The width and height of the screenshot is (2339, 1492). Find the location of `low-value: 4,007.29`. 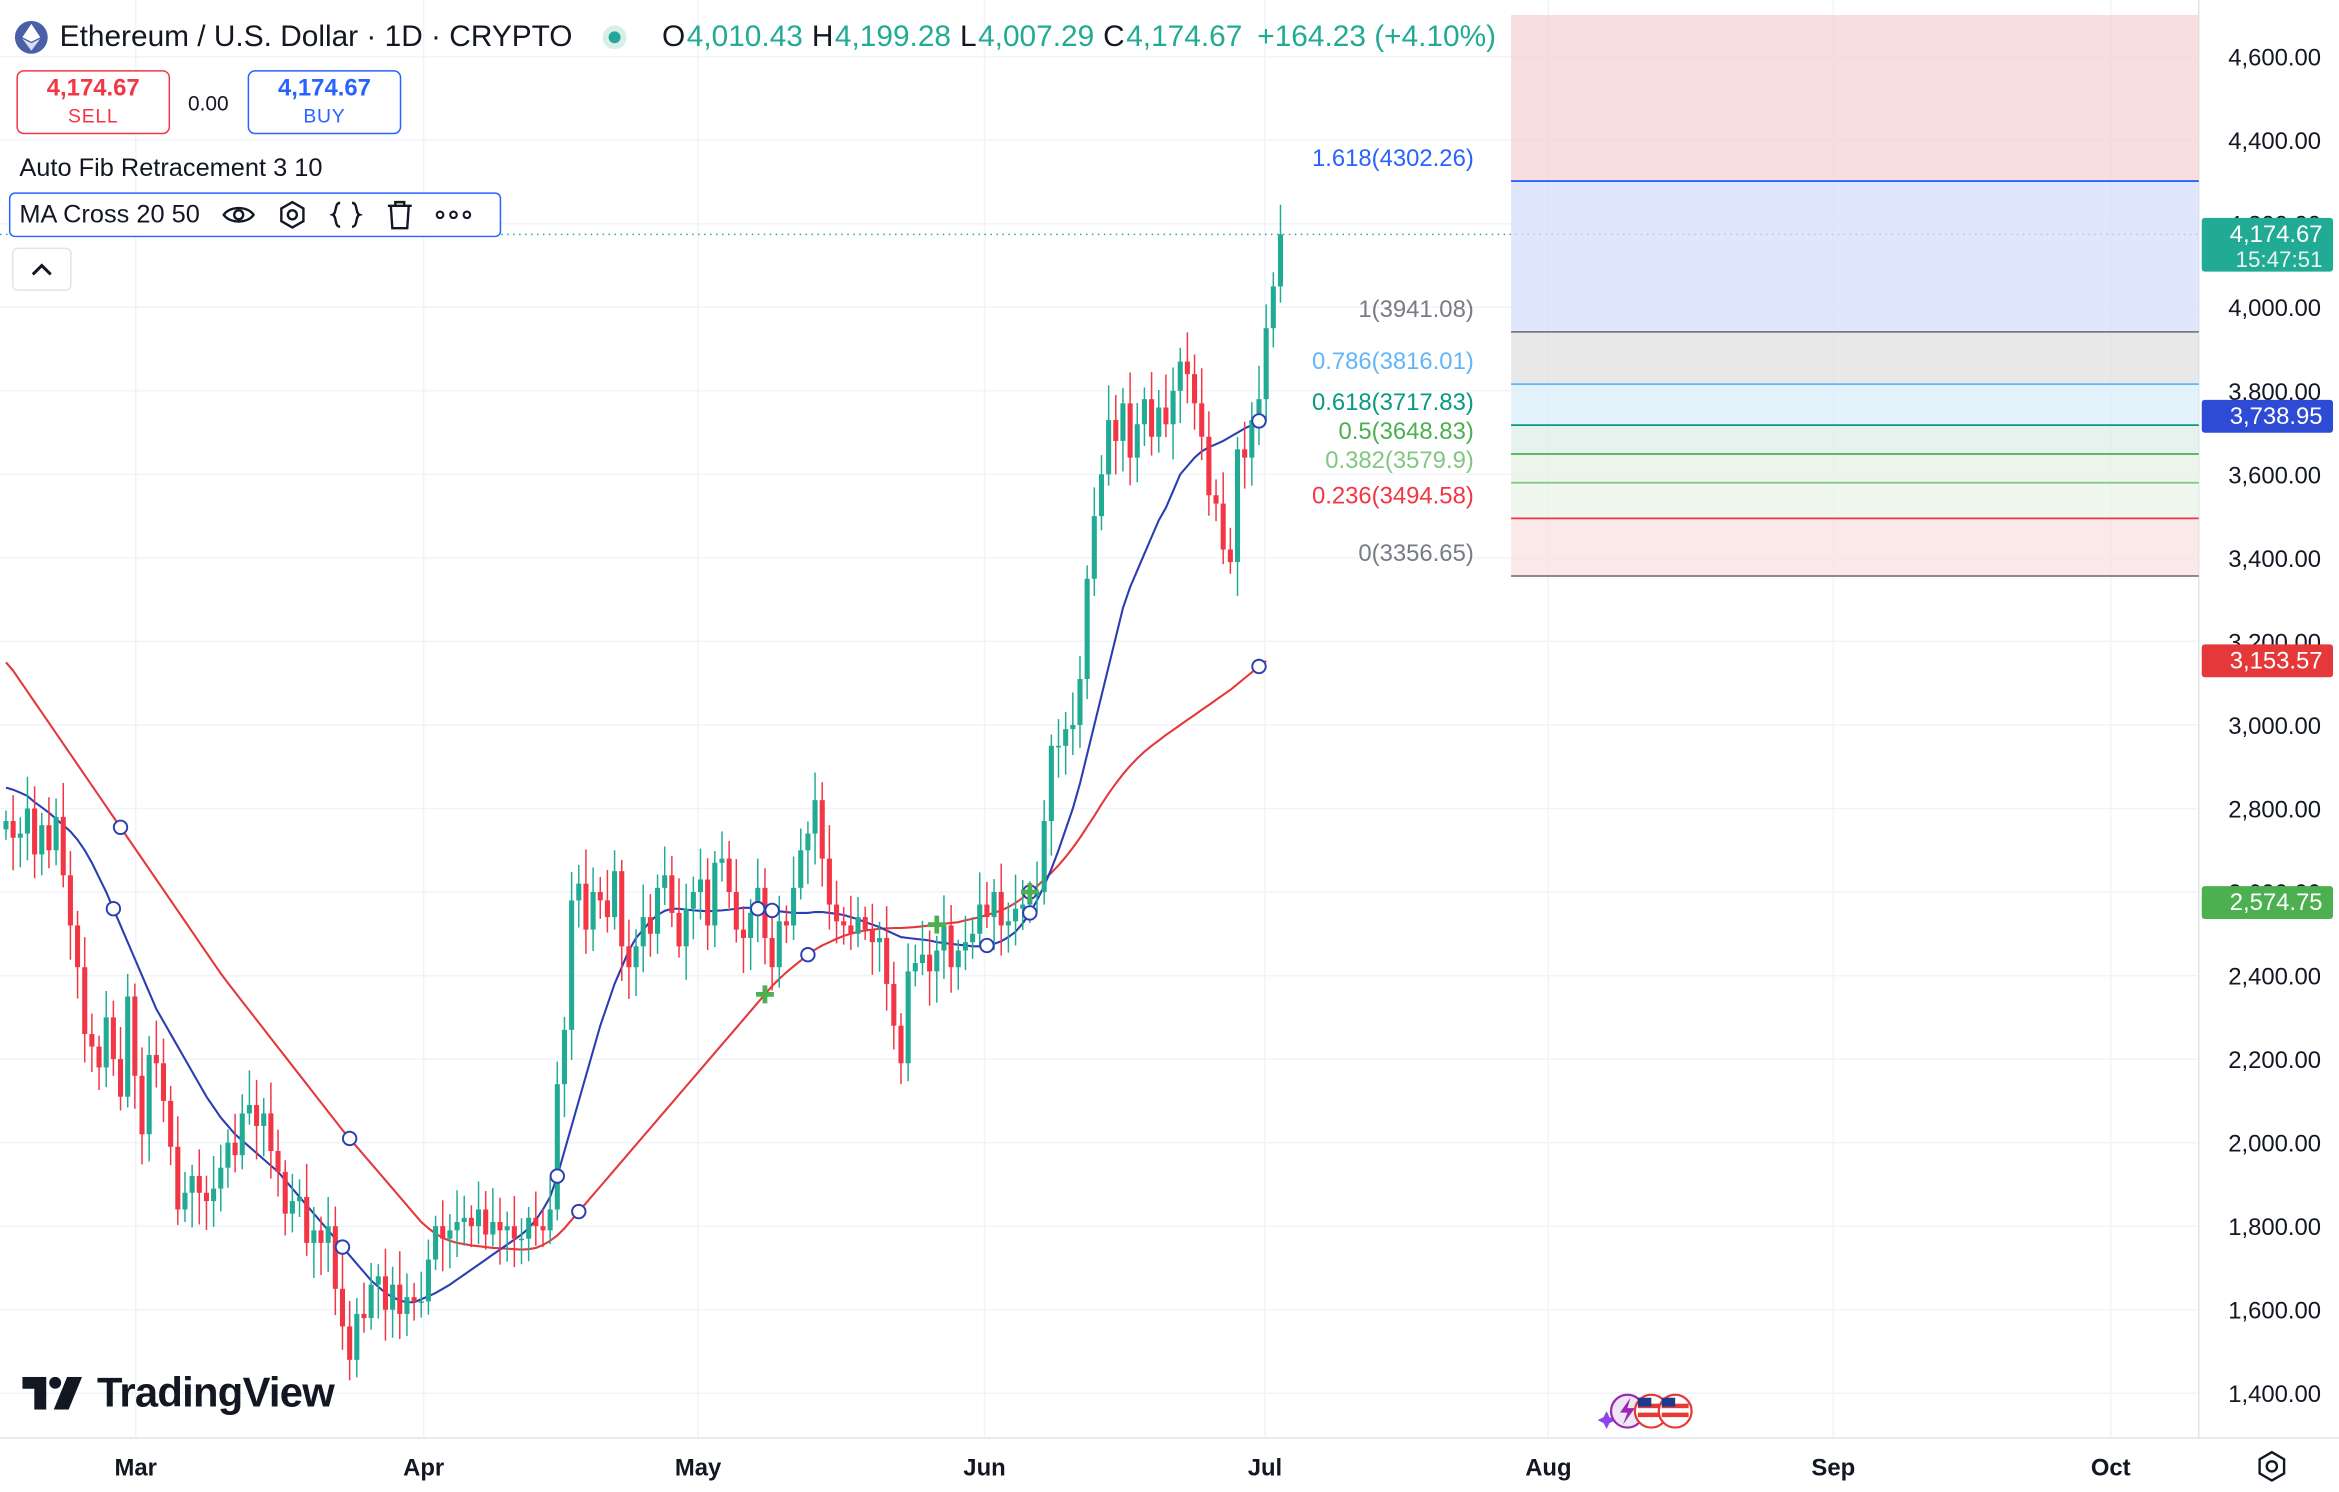

low-value: 4,007.29 is located at coordinates (1036, 36).